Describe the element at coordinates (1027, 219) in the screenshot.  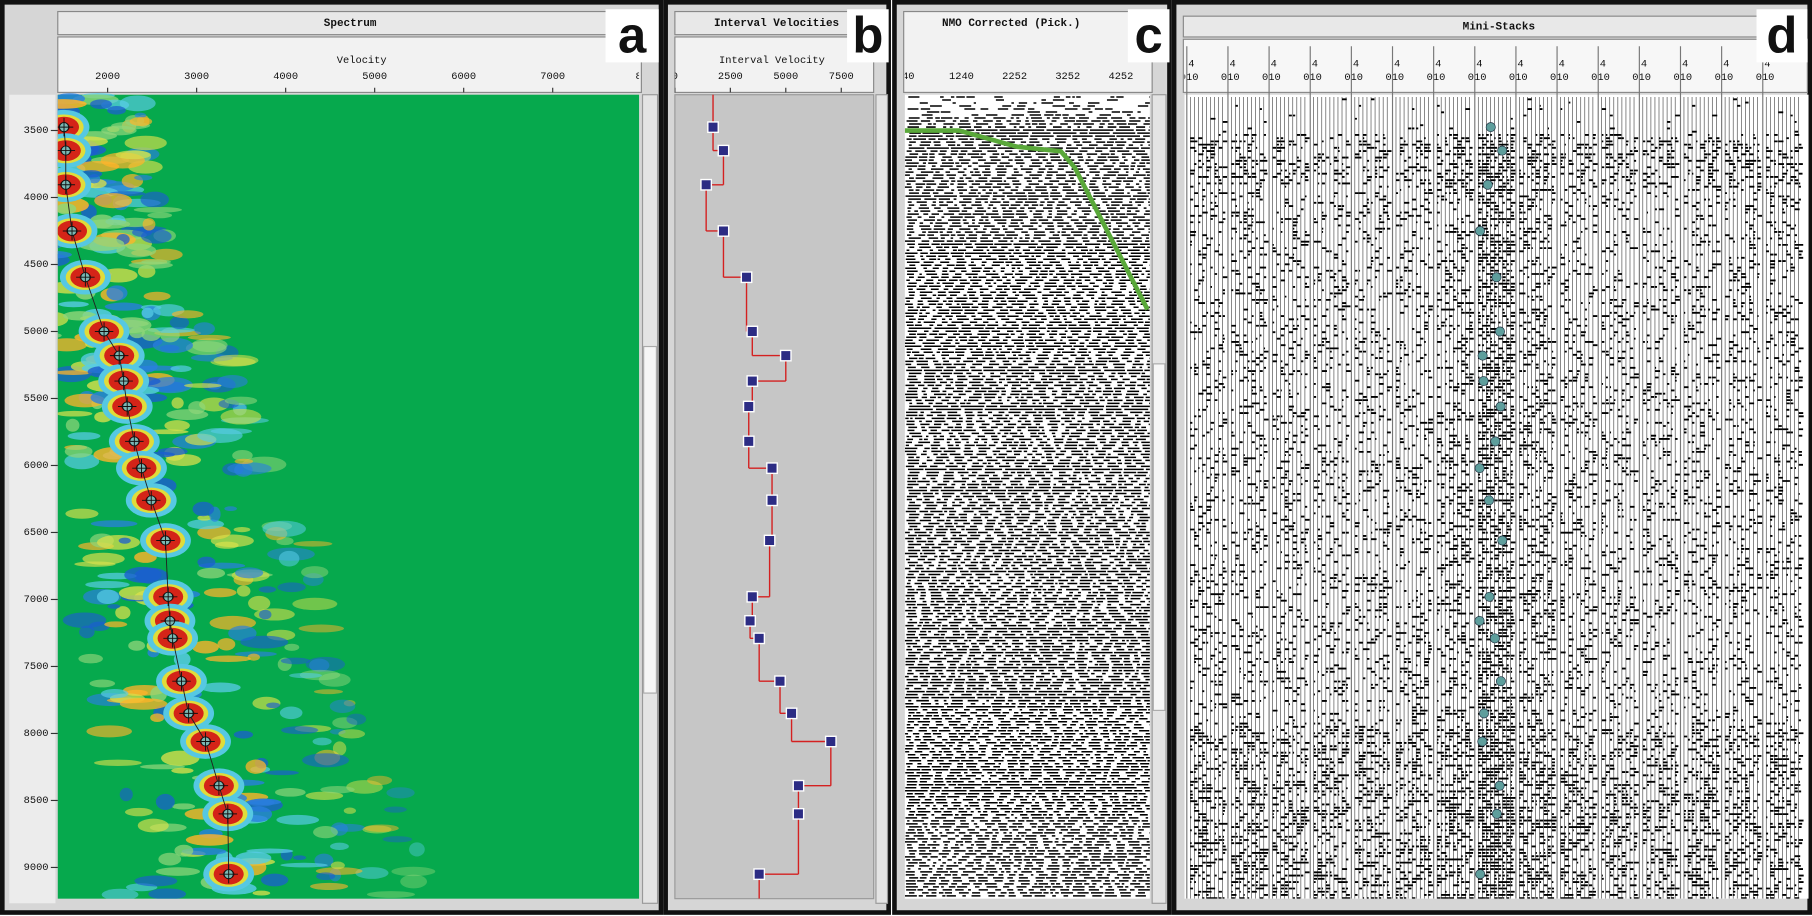
I see `nmo-velocity-curve` at that location.